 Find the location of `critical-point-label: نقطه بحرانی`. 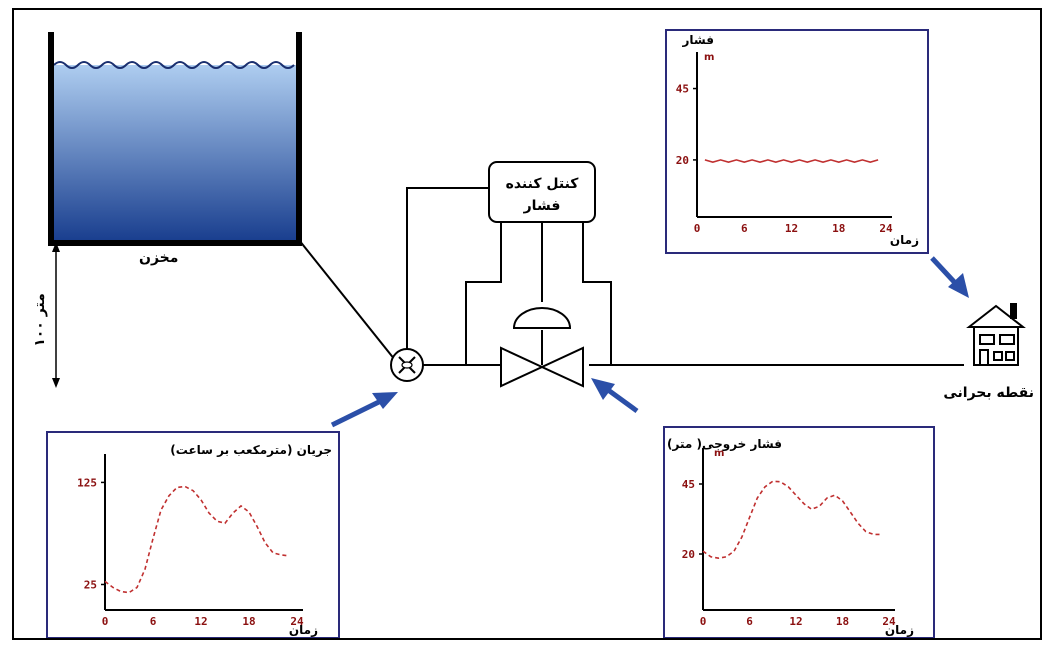

critical-point-label: نقطه بحرانی is located at coordinates (988, 393).